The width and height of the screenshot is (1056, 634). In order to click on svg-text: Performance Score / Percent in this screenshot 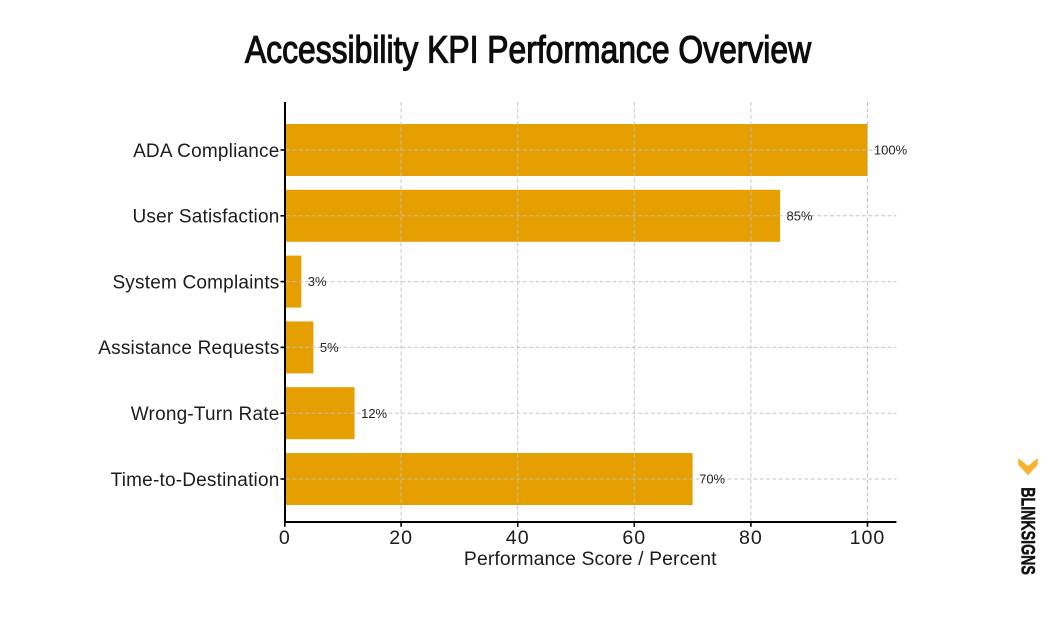, I will do `click(590, 559)`.